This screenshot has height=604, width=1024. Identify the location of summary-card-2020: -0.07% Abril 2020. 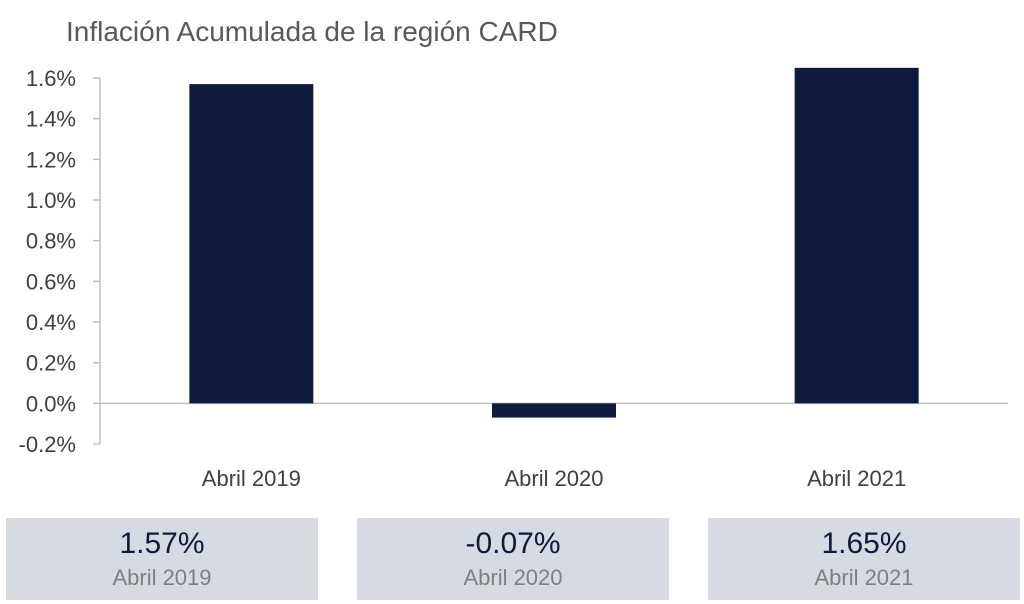
(513, 559).